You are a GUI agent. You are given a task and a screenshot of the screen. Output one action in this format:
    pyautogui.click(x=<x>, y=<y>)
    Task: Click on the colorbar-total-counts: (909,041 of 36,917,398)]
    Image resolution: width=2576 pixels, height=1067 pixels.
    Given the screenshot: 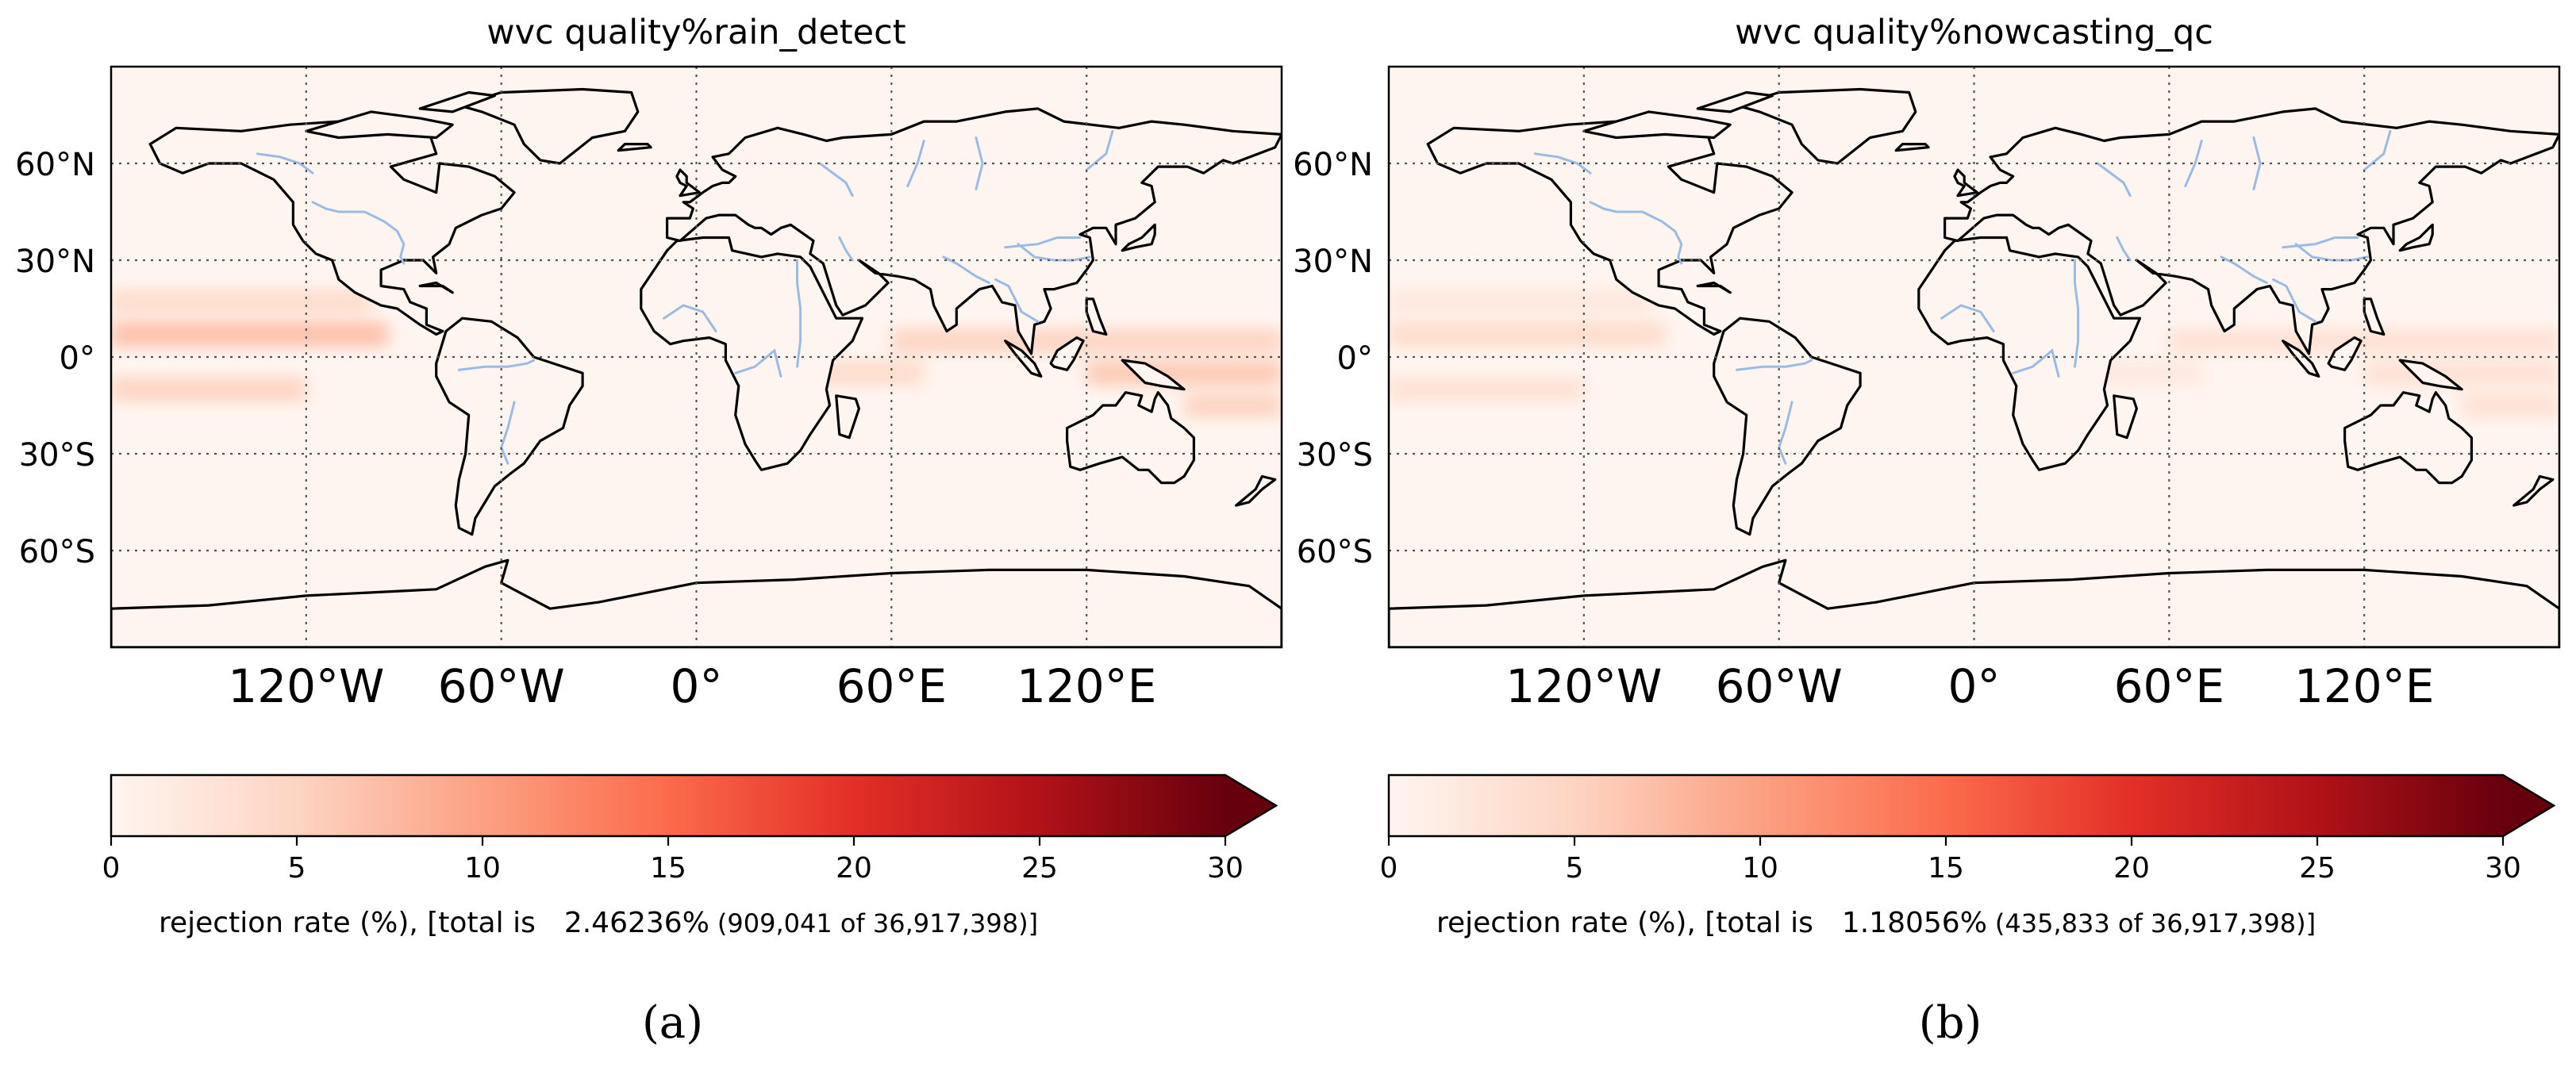 What is the action you would take?
    pyautogui.click(x=877, y=923)
    